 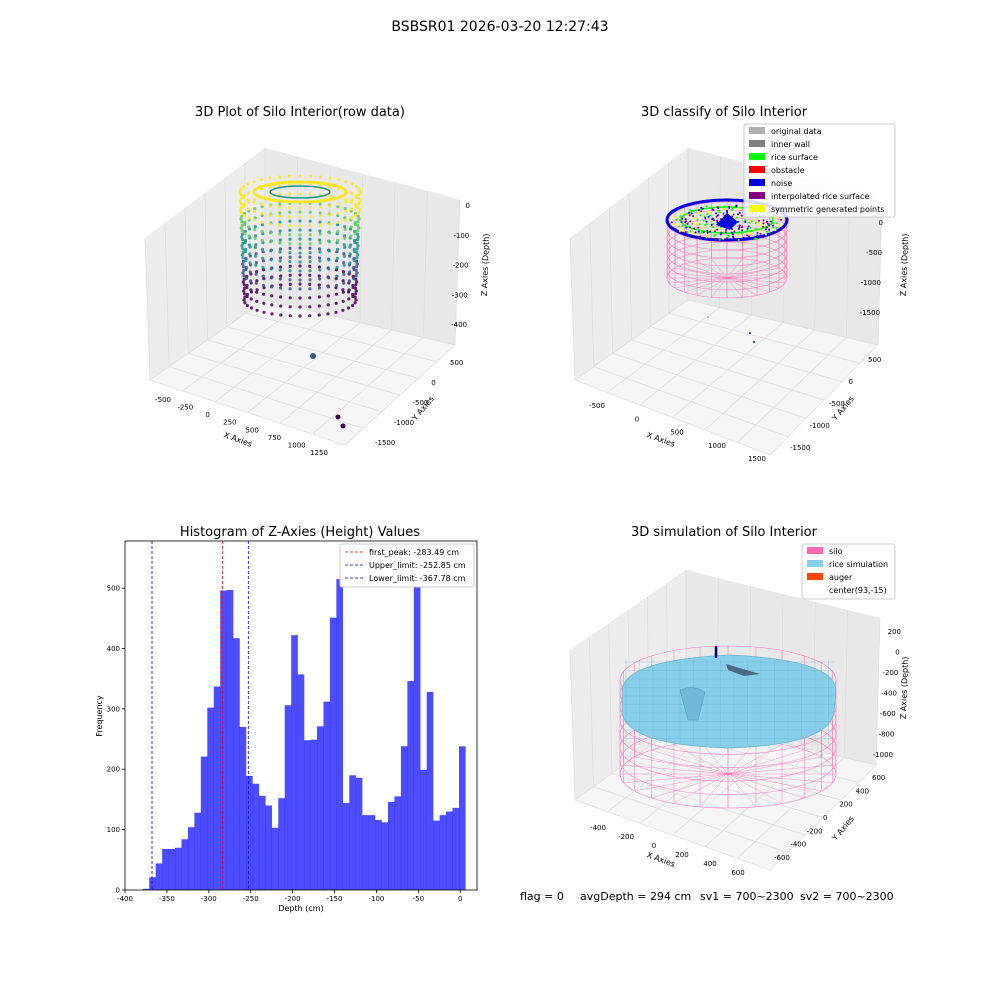 I want to click on raw-top-rim, so click(x=300, y=192).